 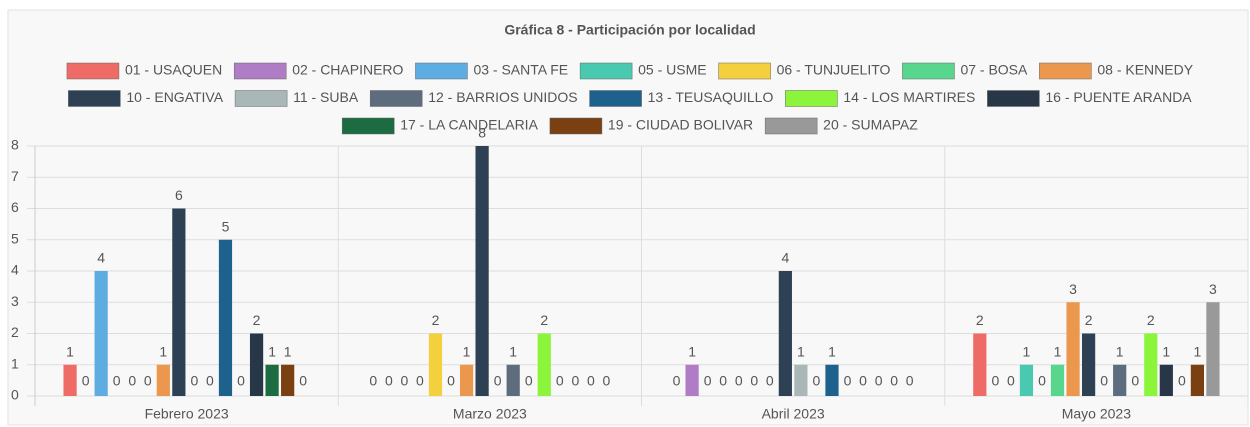 What do you see at coordinates (15, 301) in the screenshot?
I see `y-tick-label: 3` at bounding box center [15, 301].